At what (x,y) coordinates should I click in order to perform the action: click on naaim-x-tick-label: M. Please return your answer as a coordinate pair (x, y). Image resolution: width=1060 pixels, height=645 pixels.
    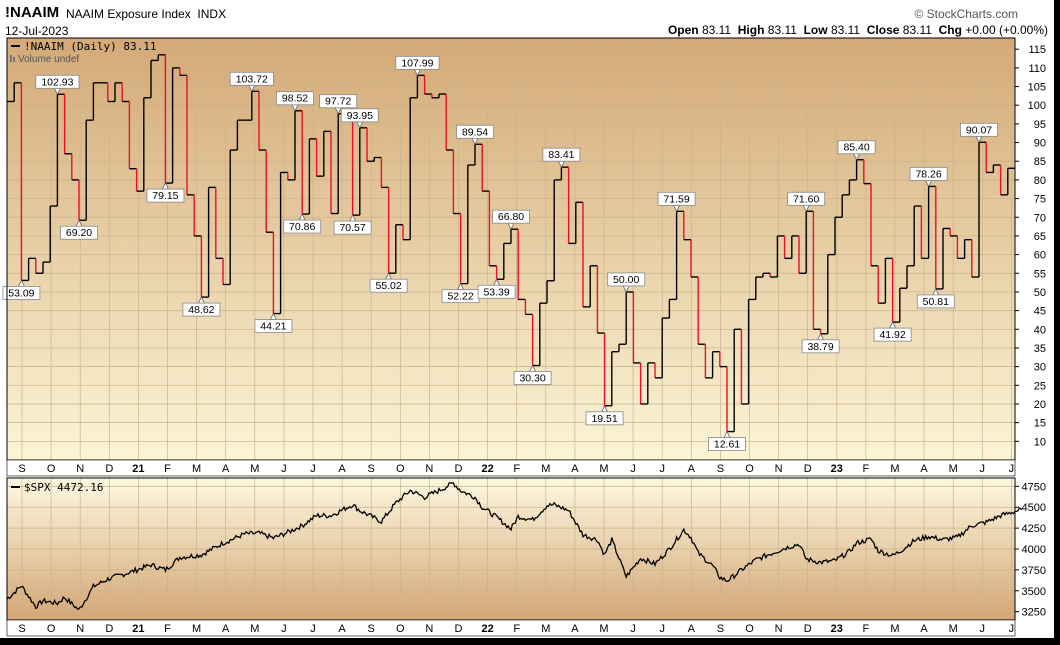
    Looking at the image, I should click on (545, 469).